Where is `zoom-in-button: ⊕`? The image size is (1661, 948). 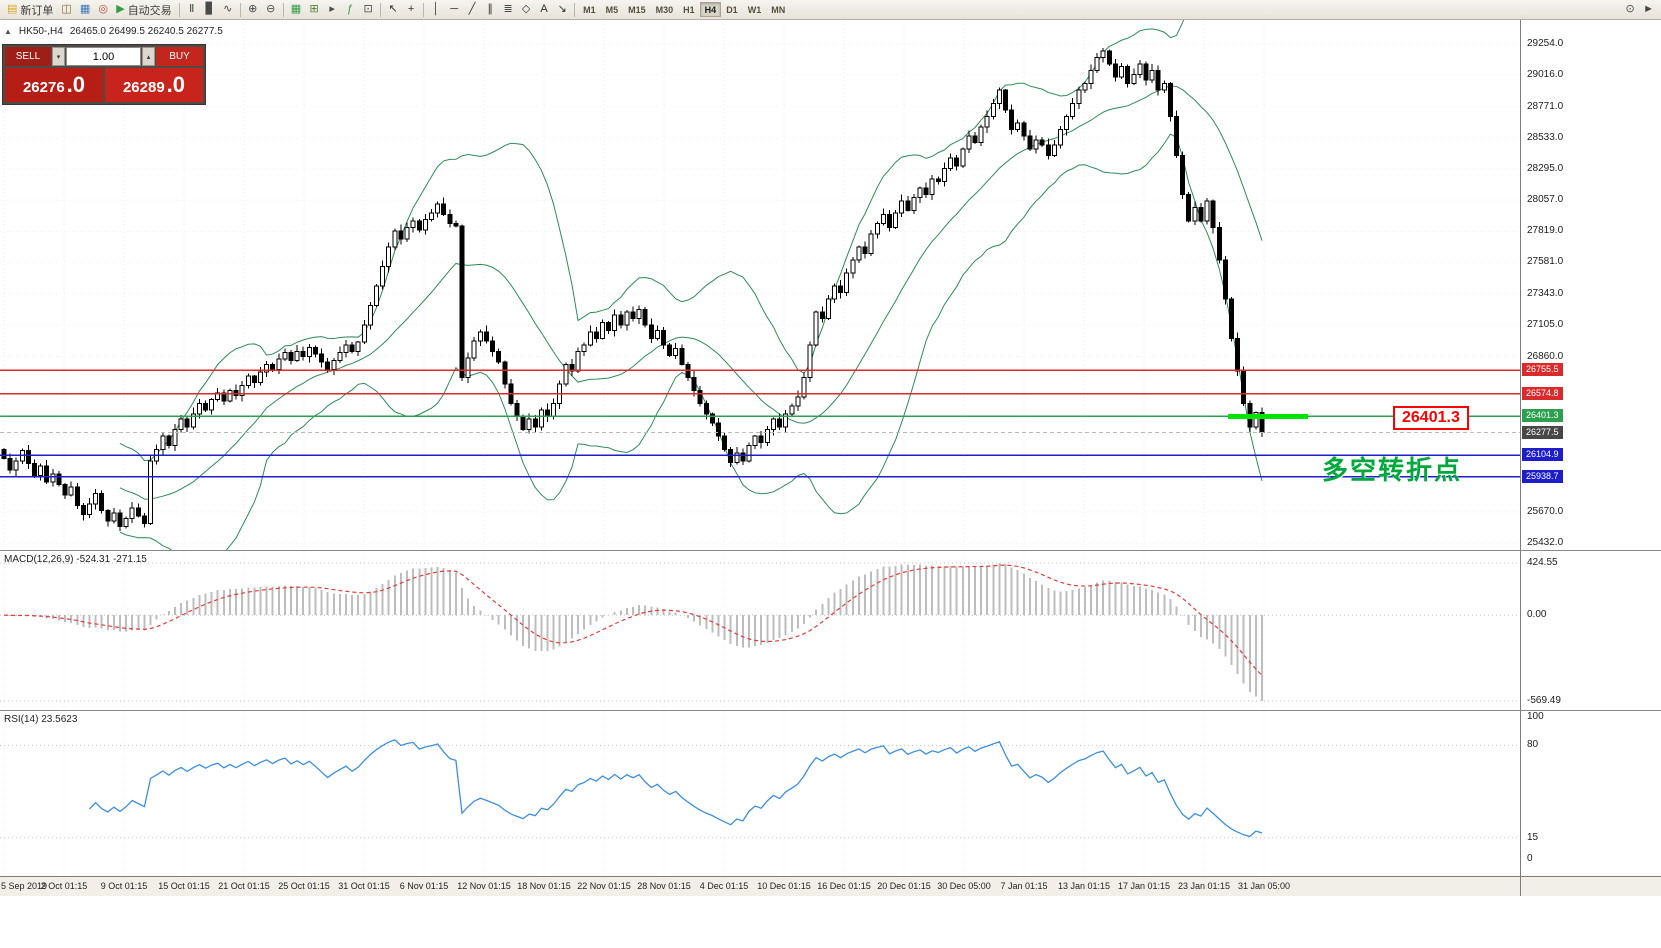
zoom-in-button: ⊕ is located at coordinates (253, 9).